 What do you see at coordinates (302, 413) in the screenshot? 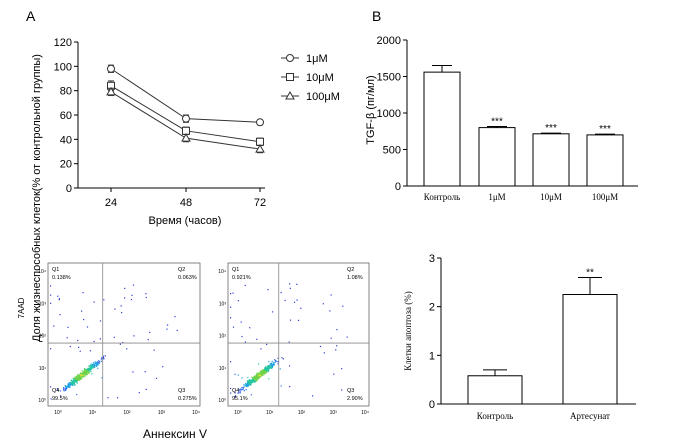
I see `flow-x-tick-label: 10²` at bounding box center [302, 413].